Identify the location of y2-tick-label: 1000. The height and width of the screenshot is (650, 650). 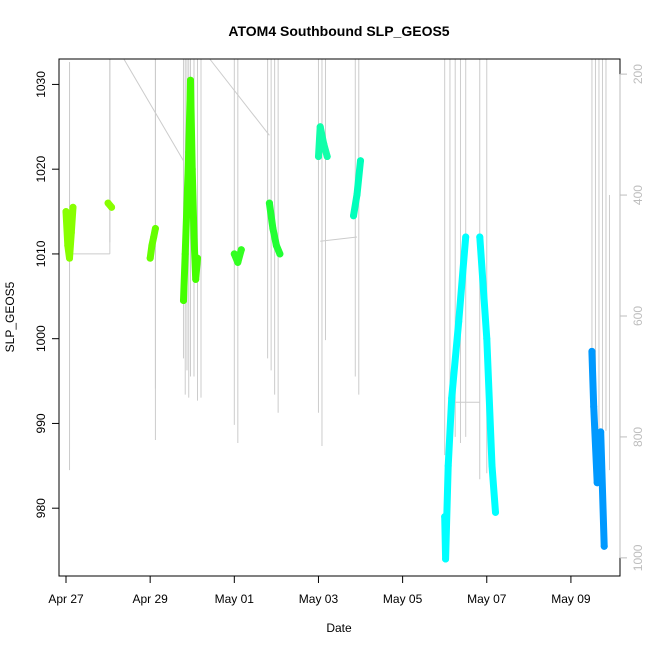
(638, 557).